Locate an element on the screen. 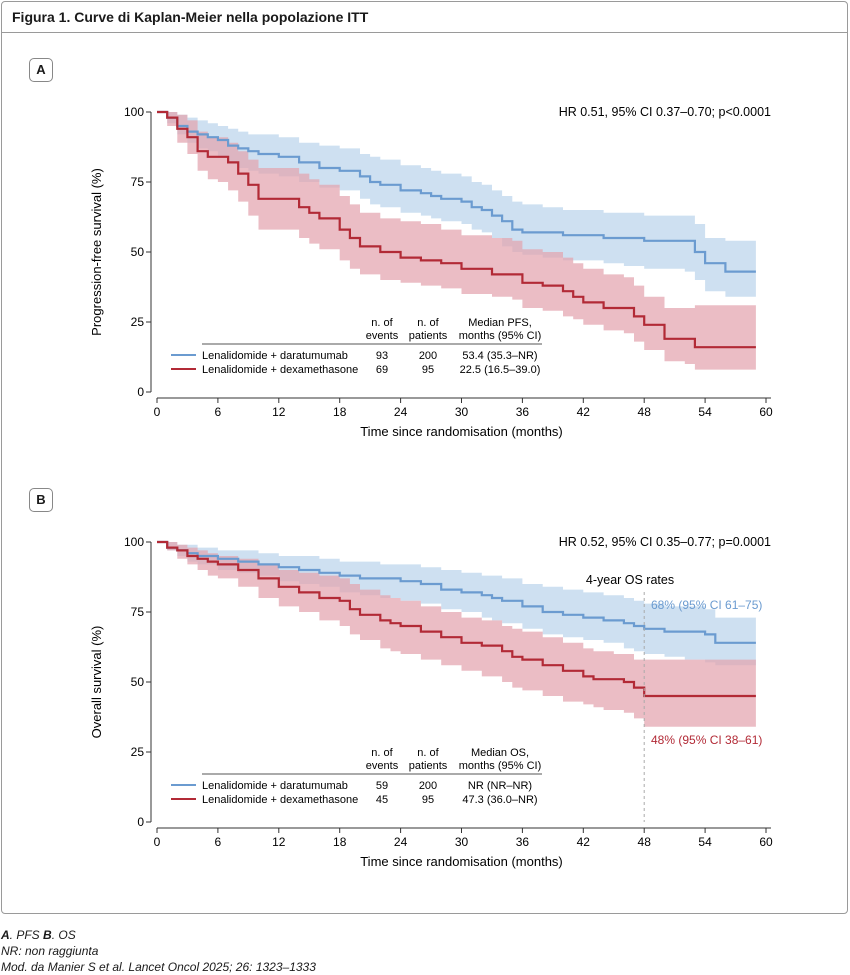 Image resolution: width=850 pixels, height=975 pixels. table-median: 22.5 (16.5–39.0) is located at coordinates (500, 370).